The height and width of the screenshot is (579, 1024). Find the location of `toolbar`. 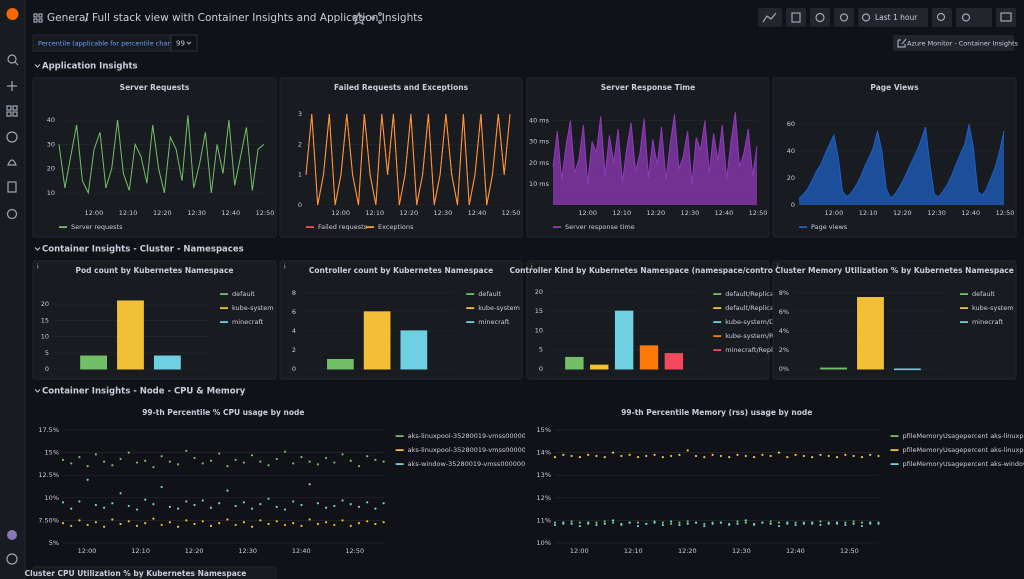

toolbar is located at coordinates (887, 17).